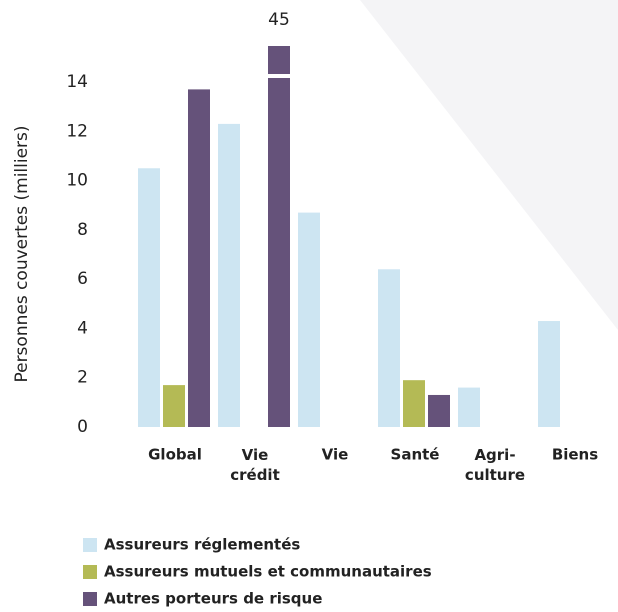 Image resolution: width=618 pixels, height=612 pixels. Describe the element at coordinates (82, 279) in the screenshot. I see `y-tick-label: 6` at that location.